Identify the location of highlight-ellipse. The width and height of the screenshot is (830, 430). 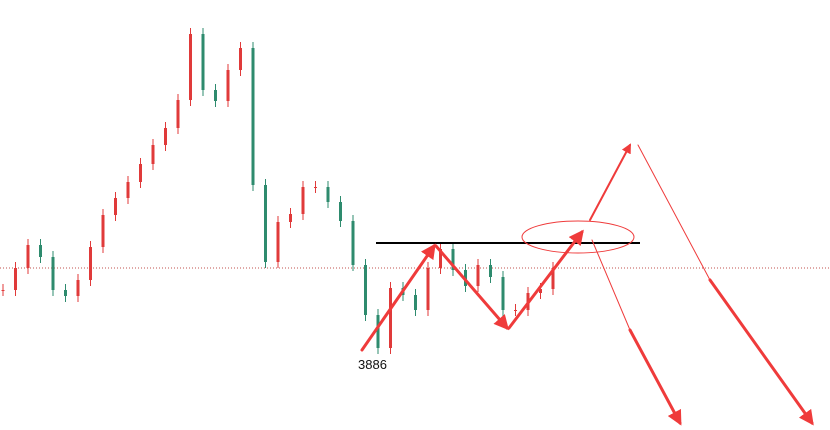
(578, 237).